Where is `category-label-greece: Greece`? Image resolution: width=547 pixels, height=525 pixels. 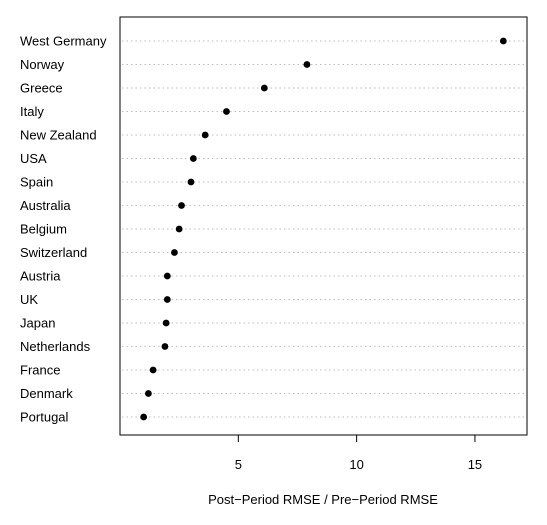 category-label-greece: Greece is located at coordinates (41, 88).